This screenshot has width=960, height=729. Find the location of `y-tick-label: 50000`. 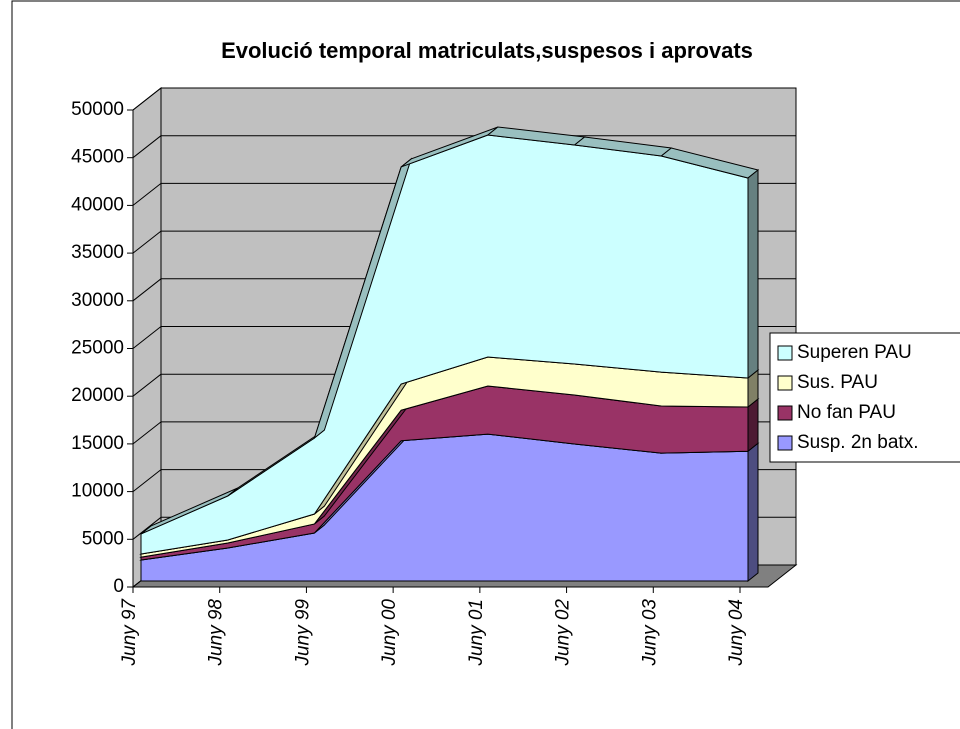

y-tick-label: 50000 is located at coordinates (97, 109).